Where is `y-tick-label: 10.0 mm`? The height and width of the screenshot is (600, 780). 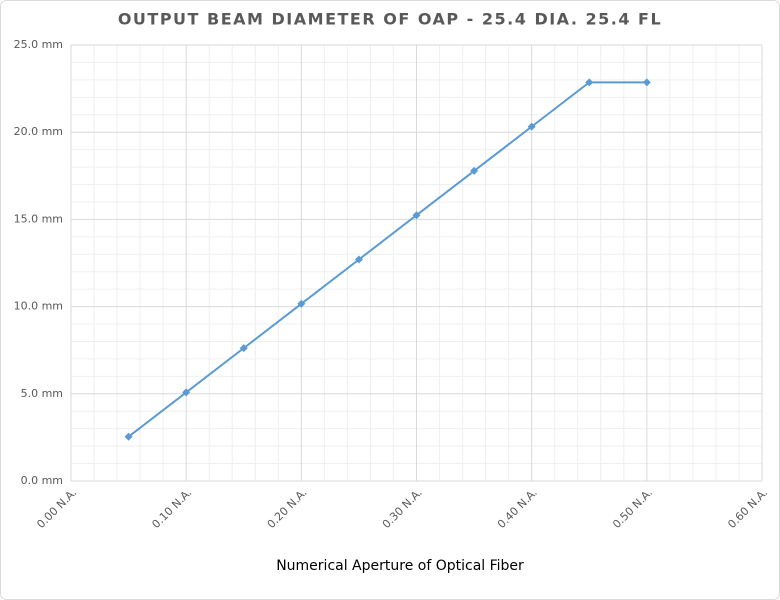
y-tick-label: 10.0 mm is located at coordinates (38, 306).